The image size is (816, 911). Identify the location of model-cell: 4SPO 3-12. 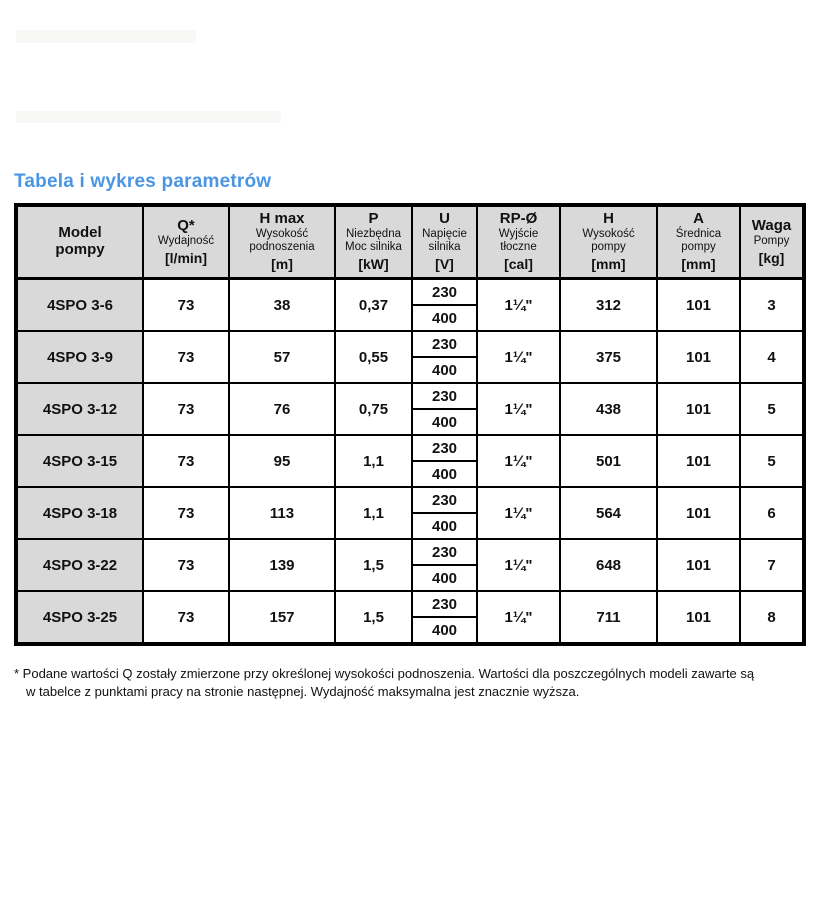
(79, 409).